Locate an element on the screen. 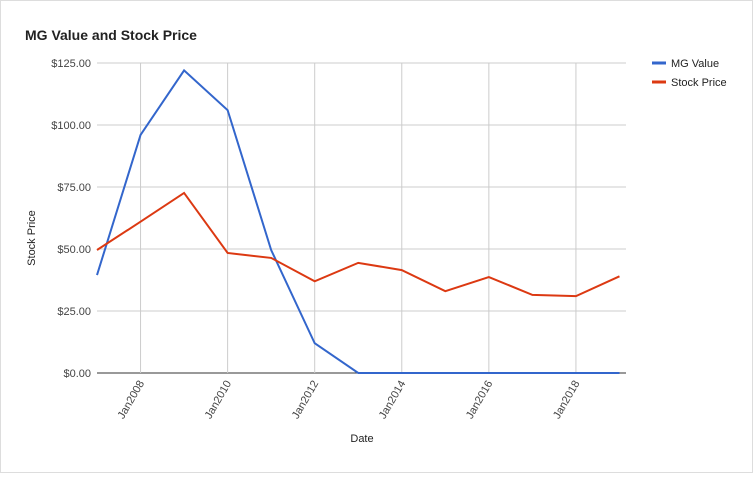  y-axis-title: Stock Price is located at coordinates (32, 238).